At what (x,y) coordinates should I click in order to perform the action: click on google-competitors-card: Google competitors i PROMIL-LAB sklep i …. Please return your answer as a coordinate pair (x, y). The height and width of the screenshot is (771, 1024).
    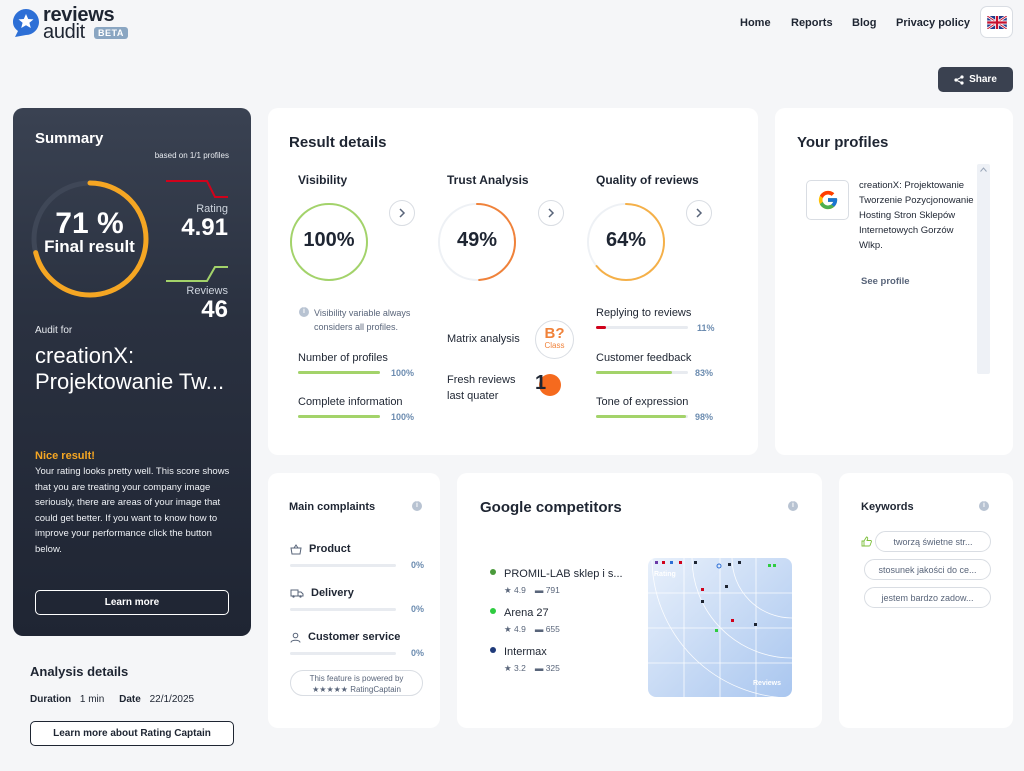
    Looking at the image, I should click on (639, 600).